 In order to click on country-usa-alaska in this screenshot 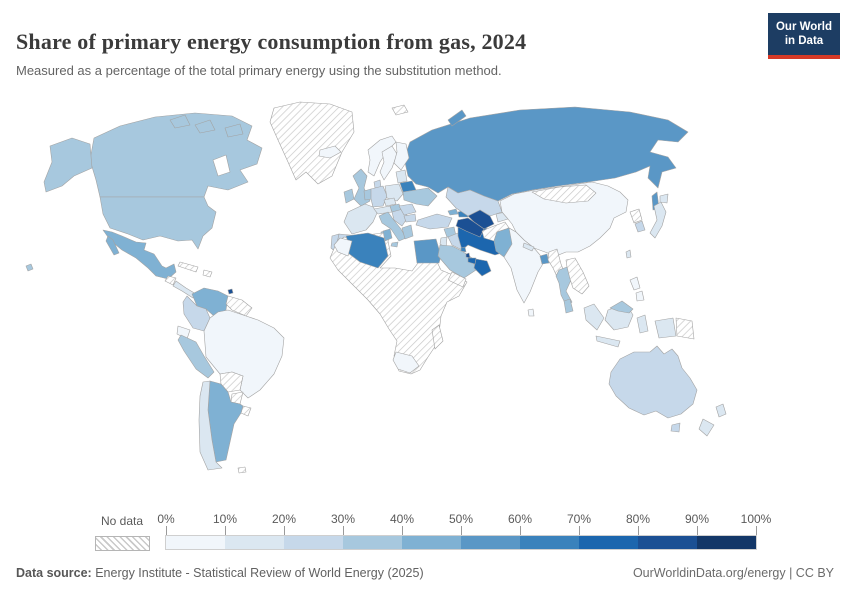, I will do `click(68, 165)`.